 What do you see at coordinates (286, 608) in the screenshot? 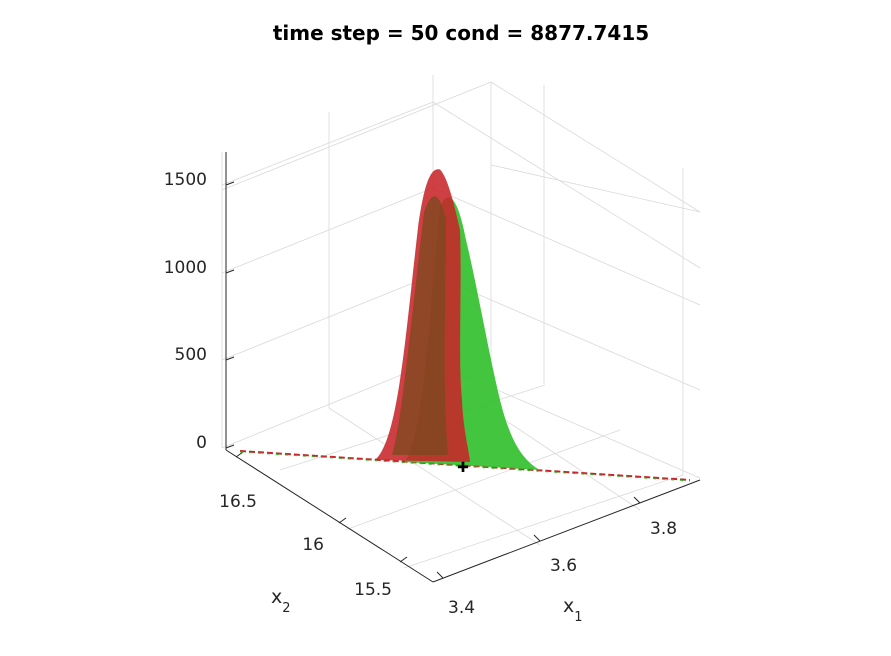
I see `y-axis-label-sub: 2` at bounding box center [286, 608].